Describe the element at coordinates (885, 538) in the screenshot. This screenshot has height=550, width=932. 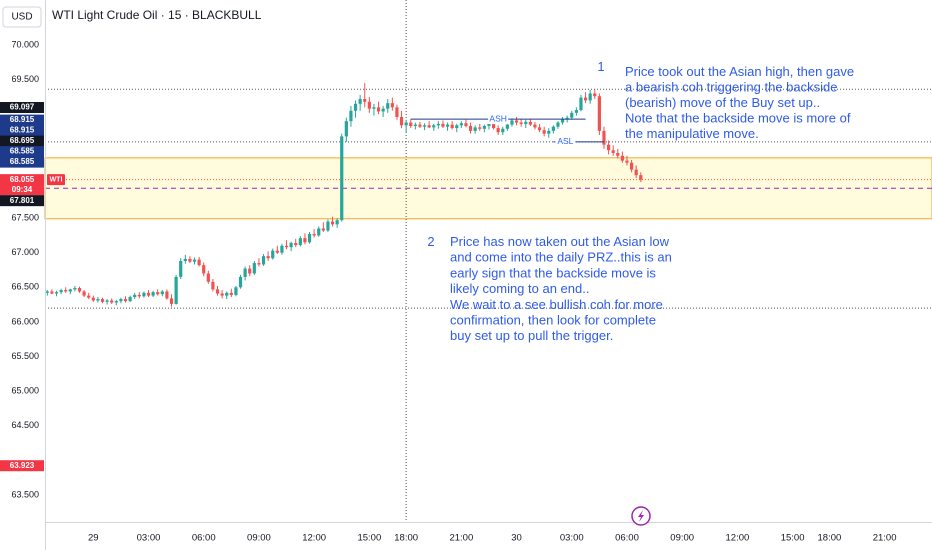
I see `x-tick-label: 21:00` at that location.